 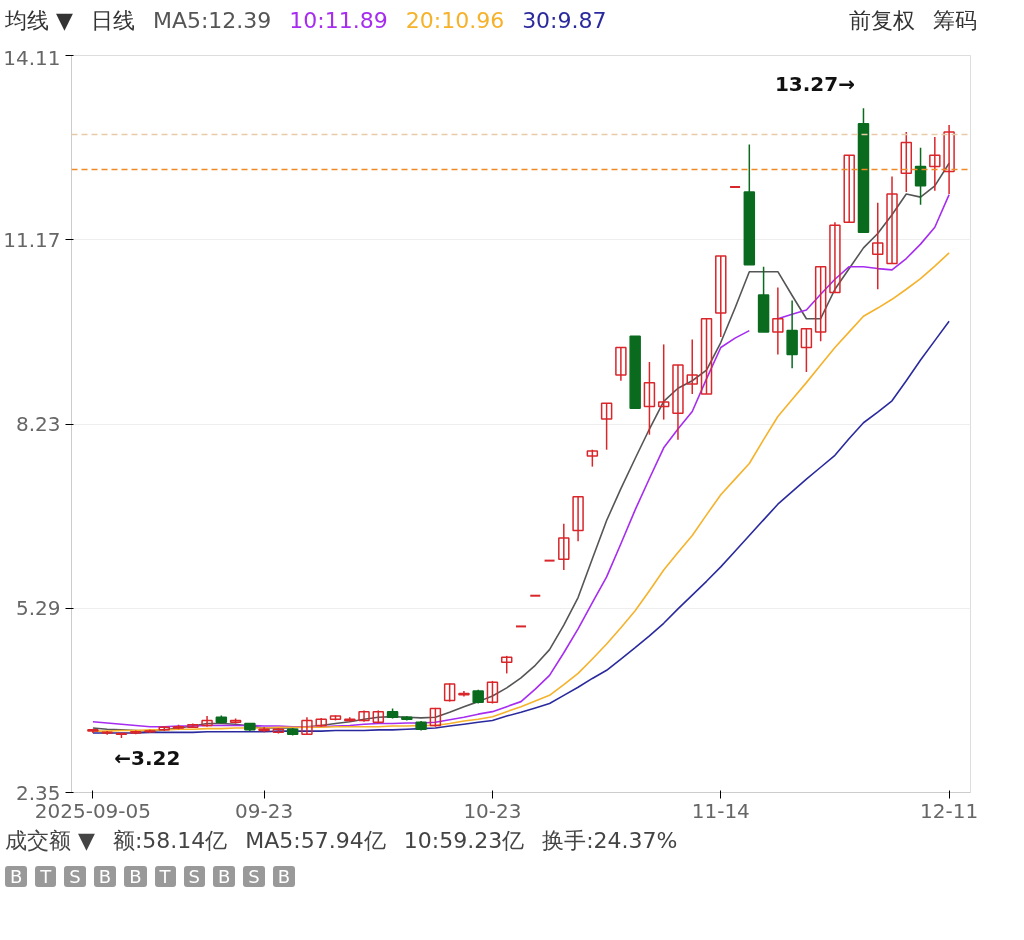 What do you see at coordinates (170, 840) in the screenshot?
I see `text: 额:58.14亿` at bounding box center [170, 840].